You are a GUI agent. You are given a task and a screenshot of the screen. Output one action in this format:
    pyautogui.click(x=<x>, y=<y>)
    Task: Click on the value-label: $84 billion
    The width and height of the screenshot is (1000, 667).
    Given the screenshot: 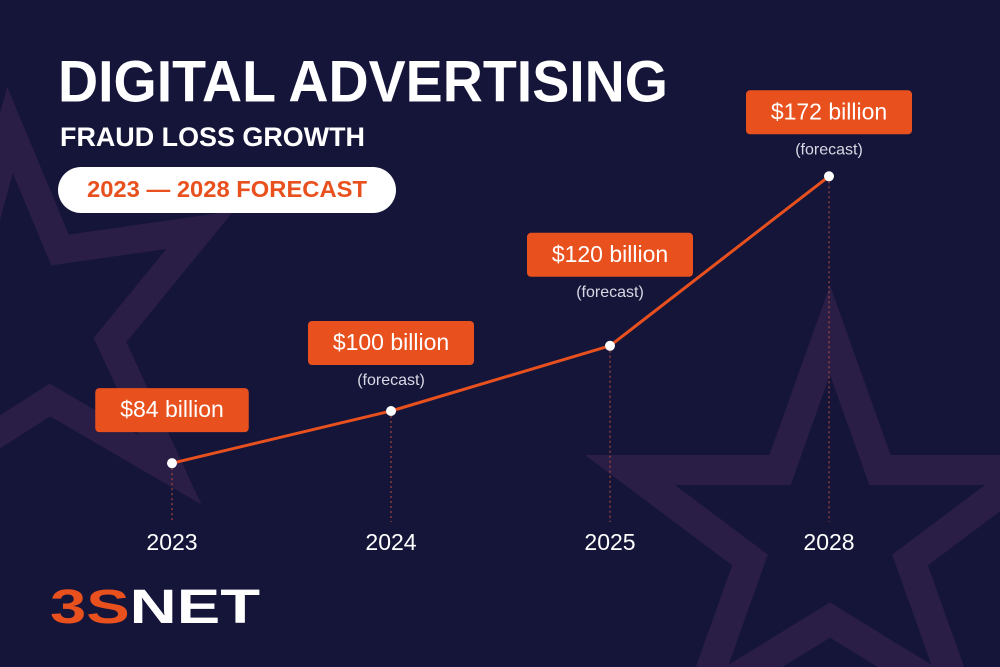 What is the action you would take?
    pyautogui.click(x=172, y=409)
    